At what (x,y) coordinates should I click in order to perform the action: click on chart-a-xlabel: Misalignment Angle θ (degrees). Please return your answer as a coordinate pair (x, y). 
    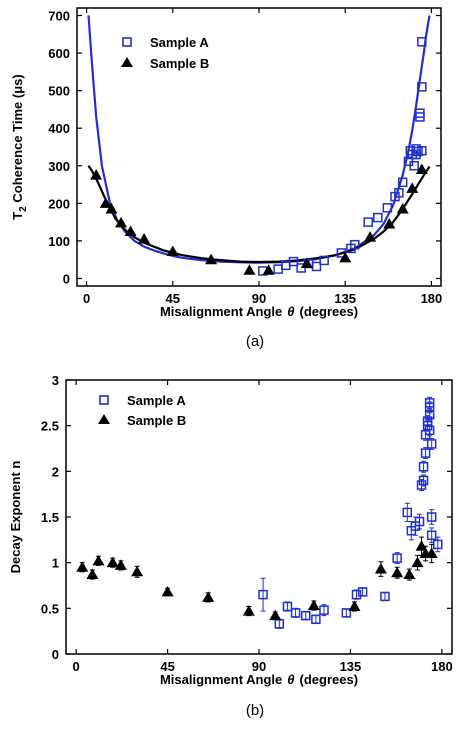
    Looking at the image, I should click on (259, 311).